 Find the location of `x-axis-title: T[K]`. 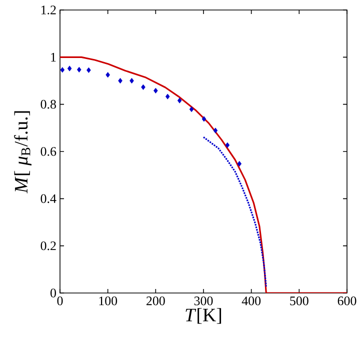

x-axis-title: T[K] is located at coordinates (204, 316).